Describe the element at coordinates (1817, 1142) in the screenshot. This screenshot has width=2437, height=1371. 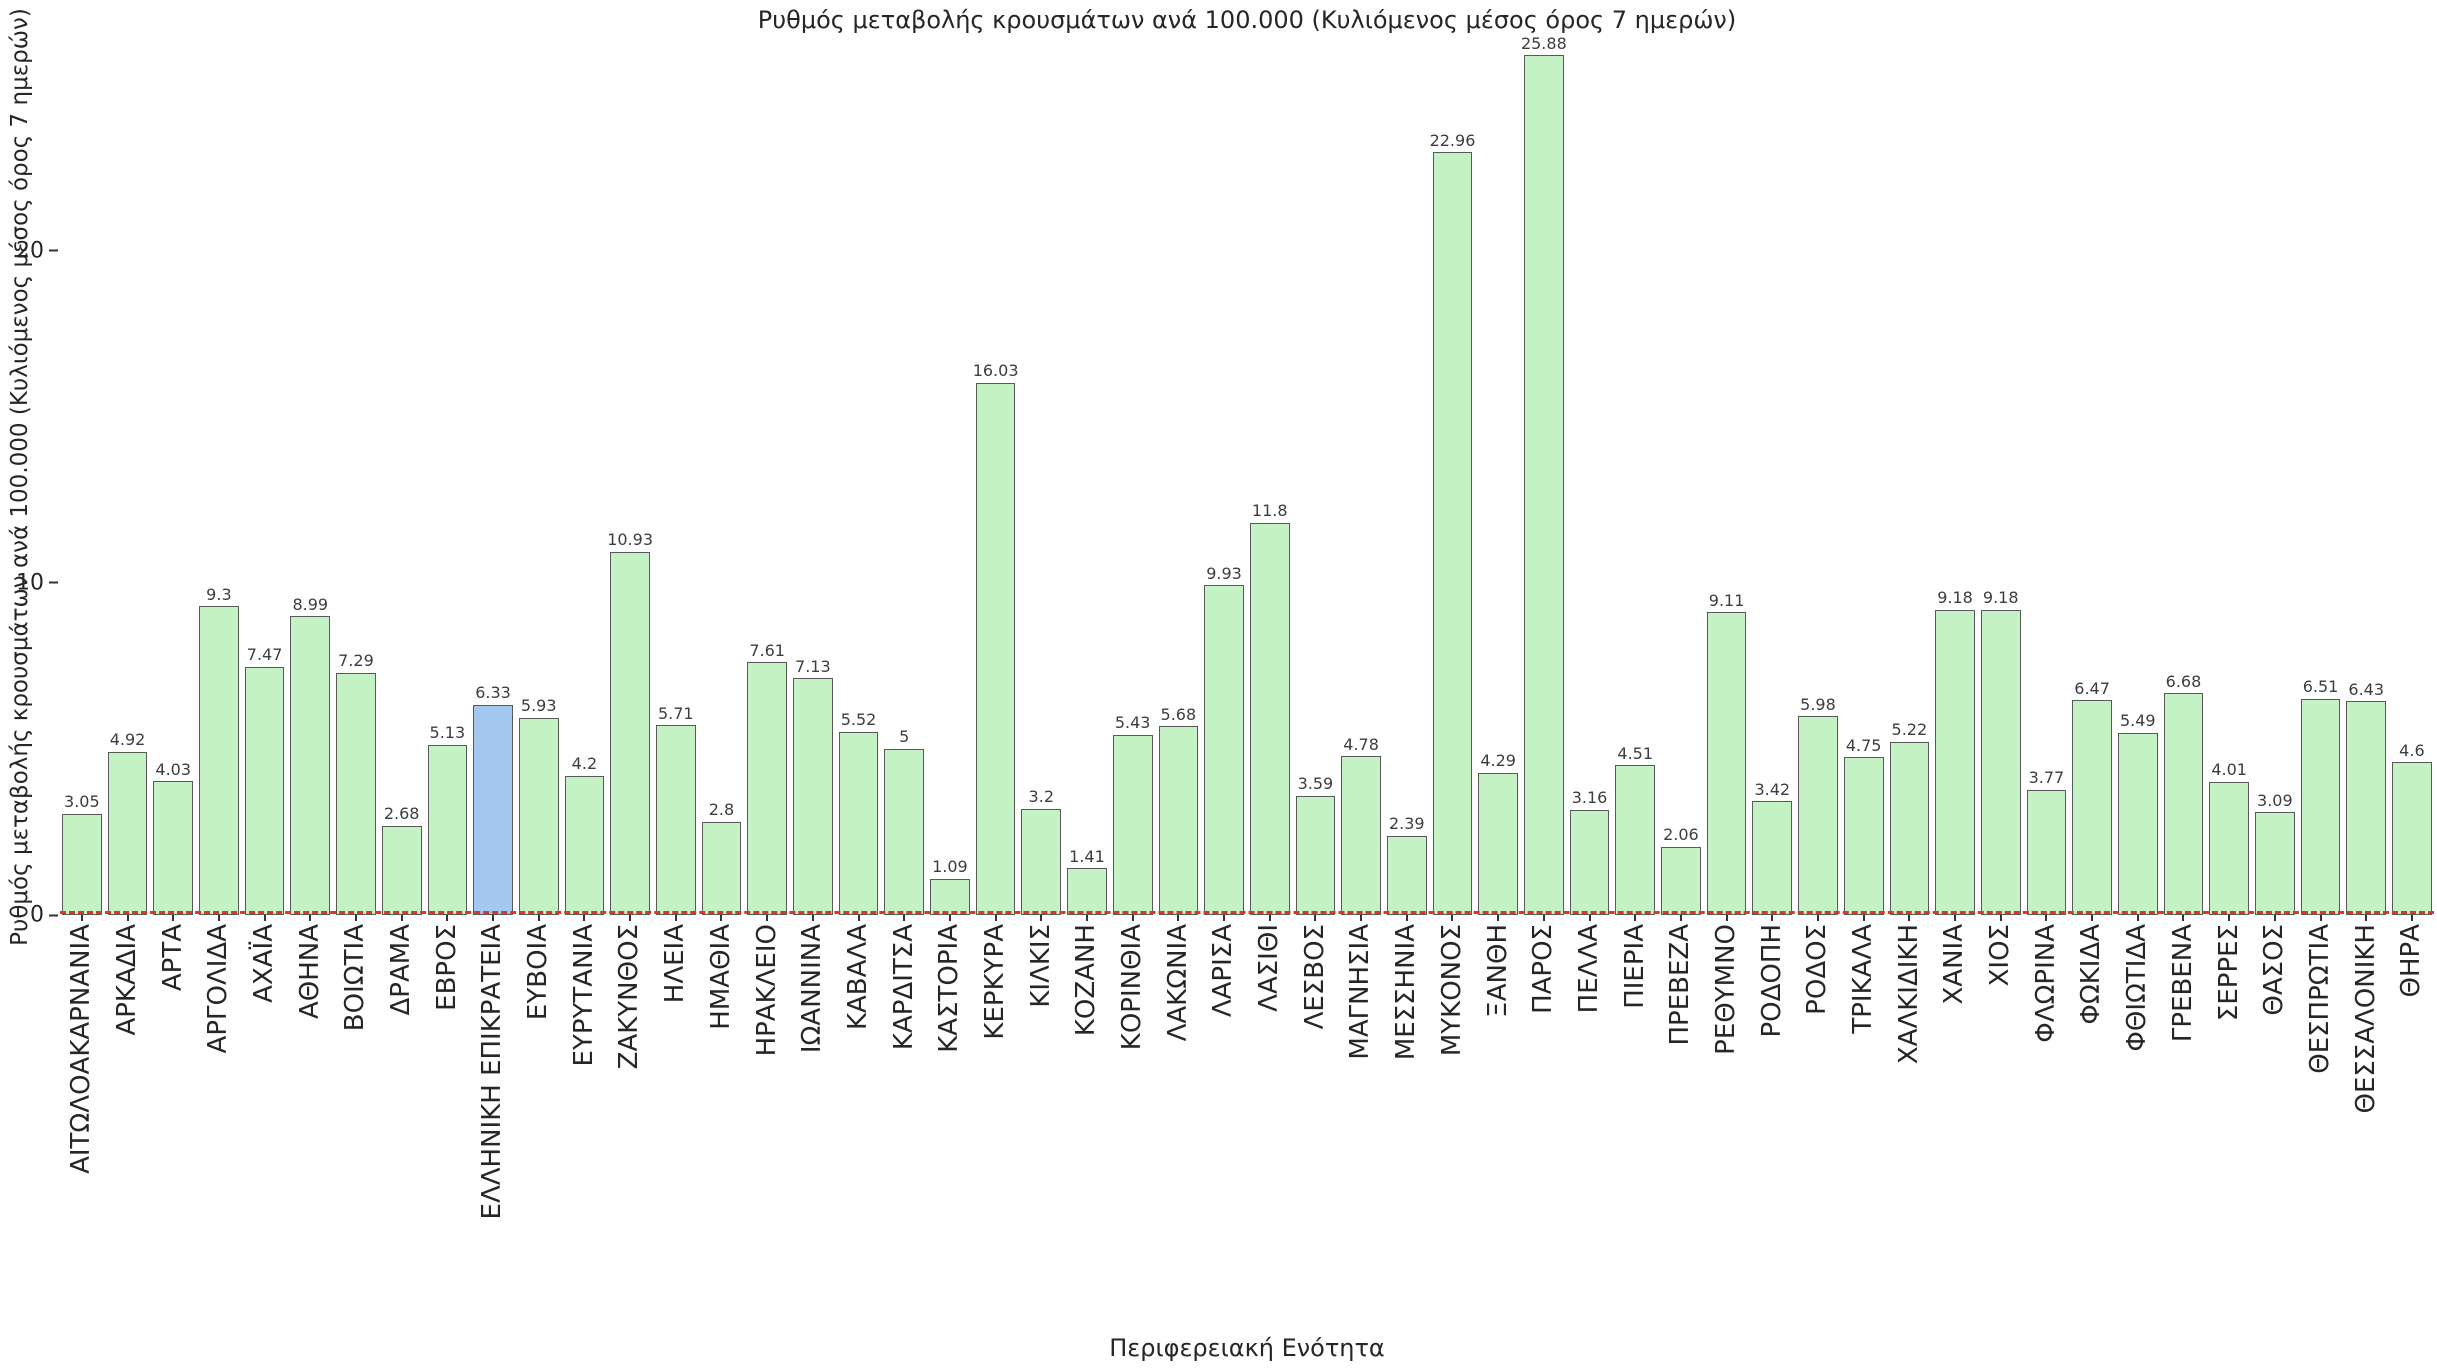
I see `x-label-zone: ΡΟΔΟΣ` at that location.